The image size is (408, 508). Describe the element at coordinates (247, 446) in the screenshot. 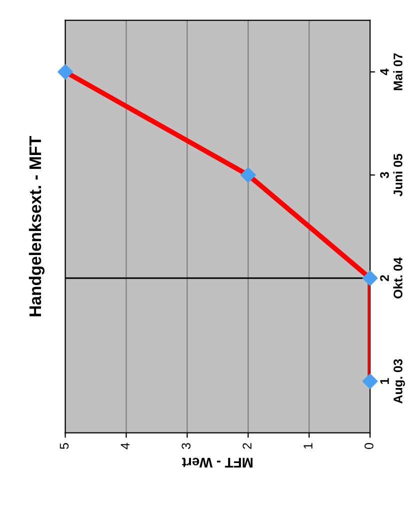

I see `x-tick-label: 2` at that location.